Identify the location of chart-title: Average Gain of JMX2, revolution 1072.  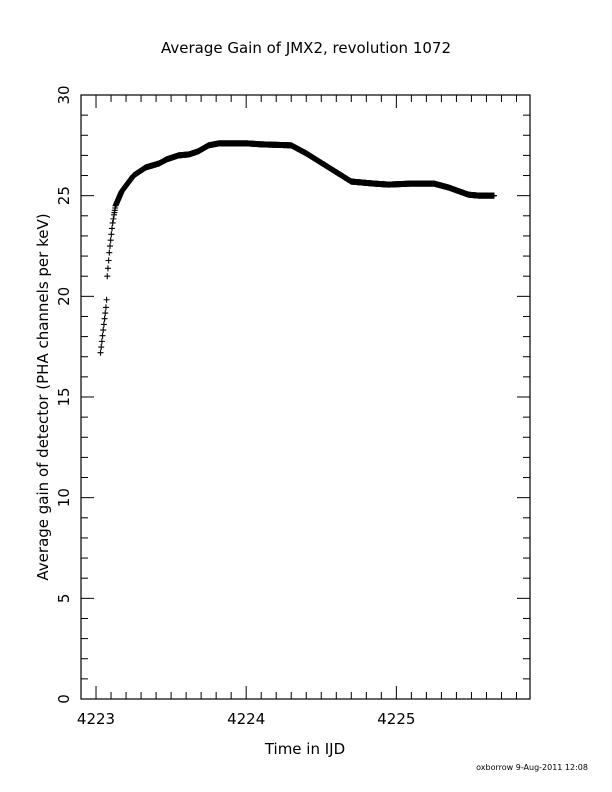
(306, 48).